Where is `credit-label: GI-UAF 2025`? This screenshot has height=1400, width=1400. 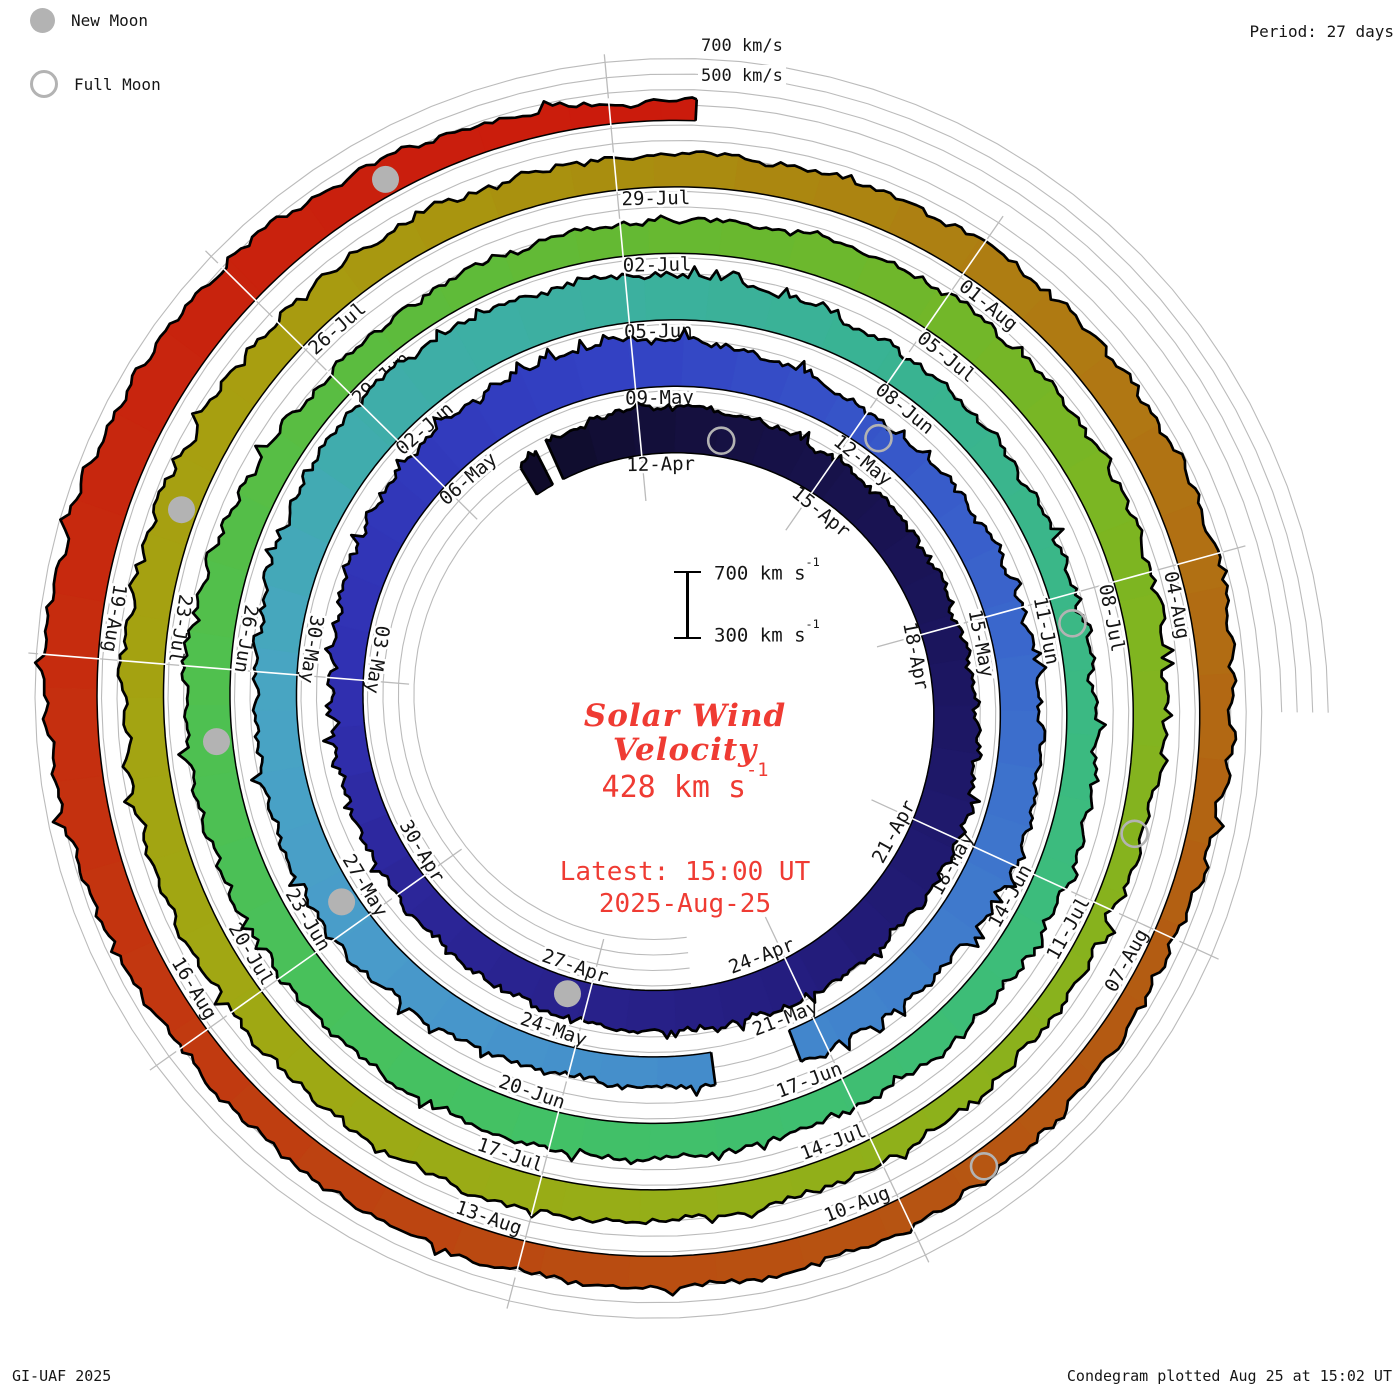
credit-label: GI-UAF 2025 is located at coordinates (62, 1376).